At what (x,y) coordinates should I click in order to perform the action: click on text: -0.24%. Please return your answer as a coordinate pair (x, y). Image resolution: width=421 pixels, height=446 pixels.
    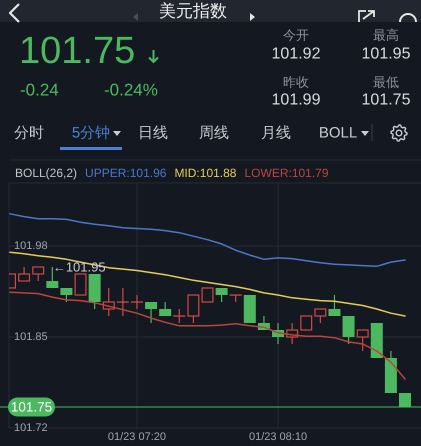
    Looking at the image, I should click on (131, 90).